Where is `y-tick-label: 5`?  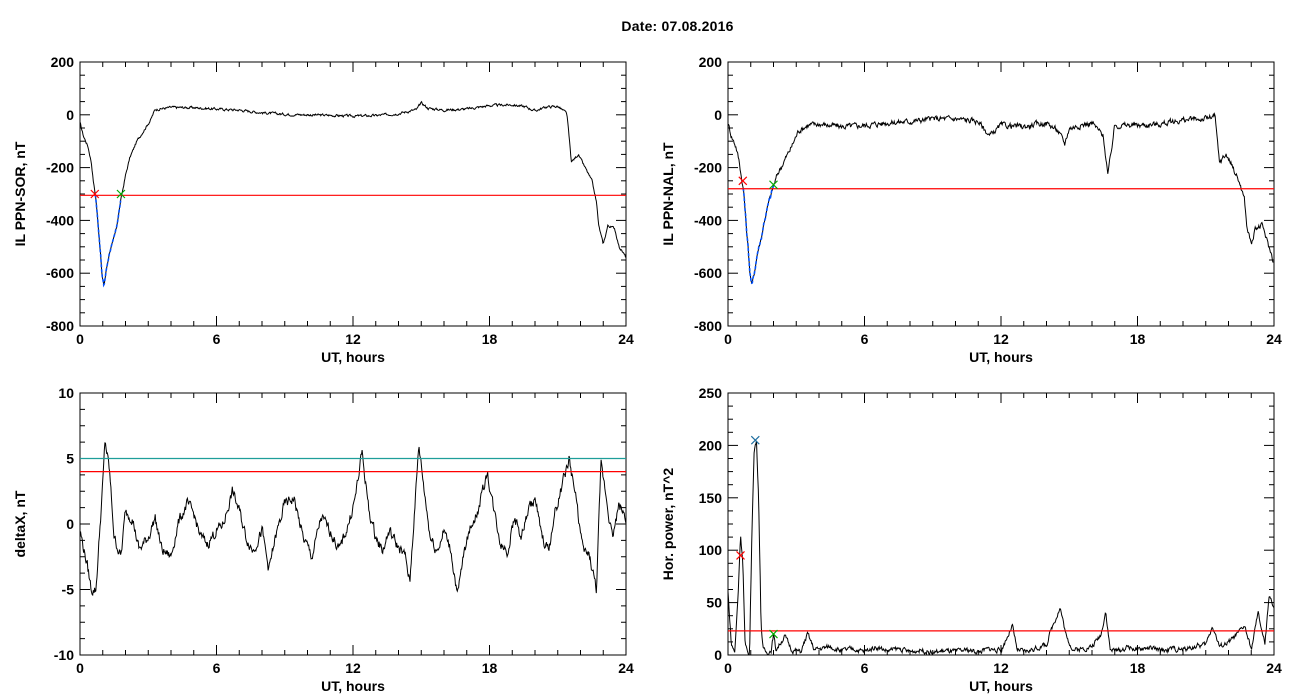 y-tick-label: 5 is located at coordinates (70, 459).